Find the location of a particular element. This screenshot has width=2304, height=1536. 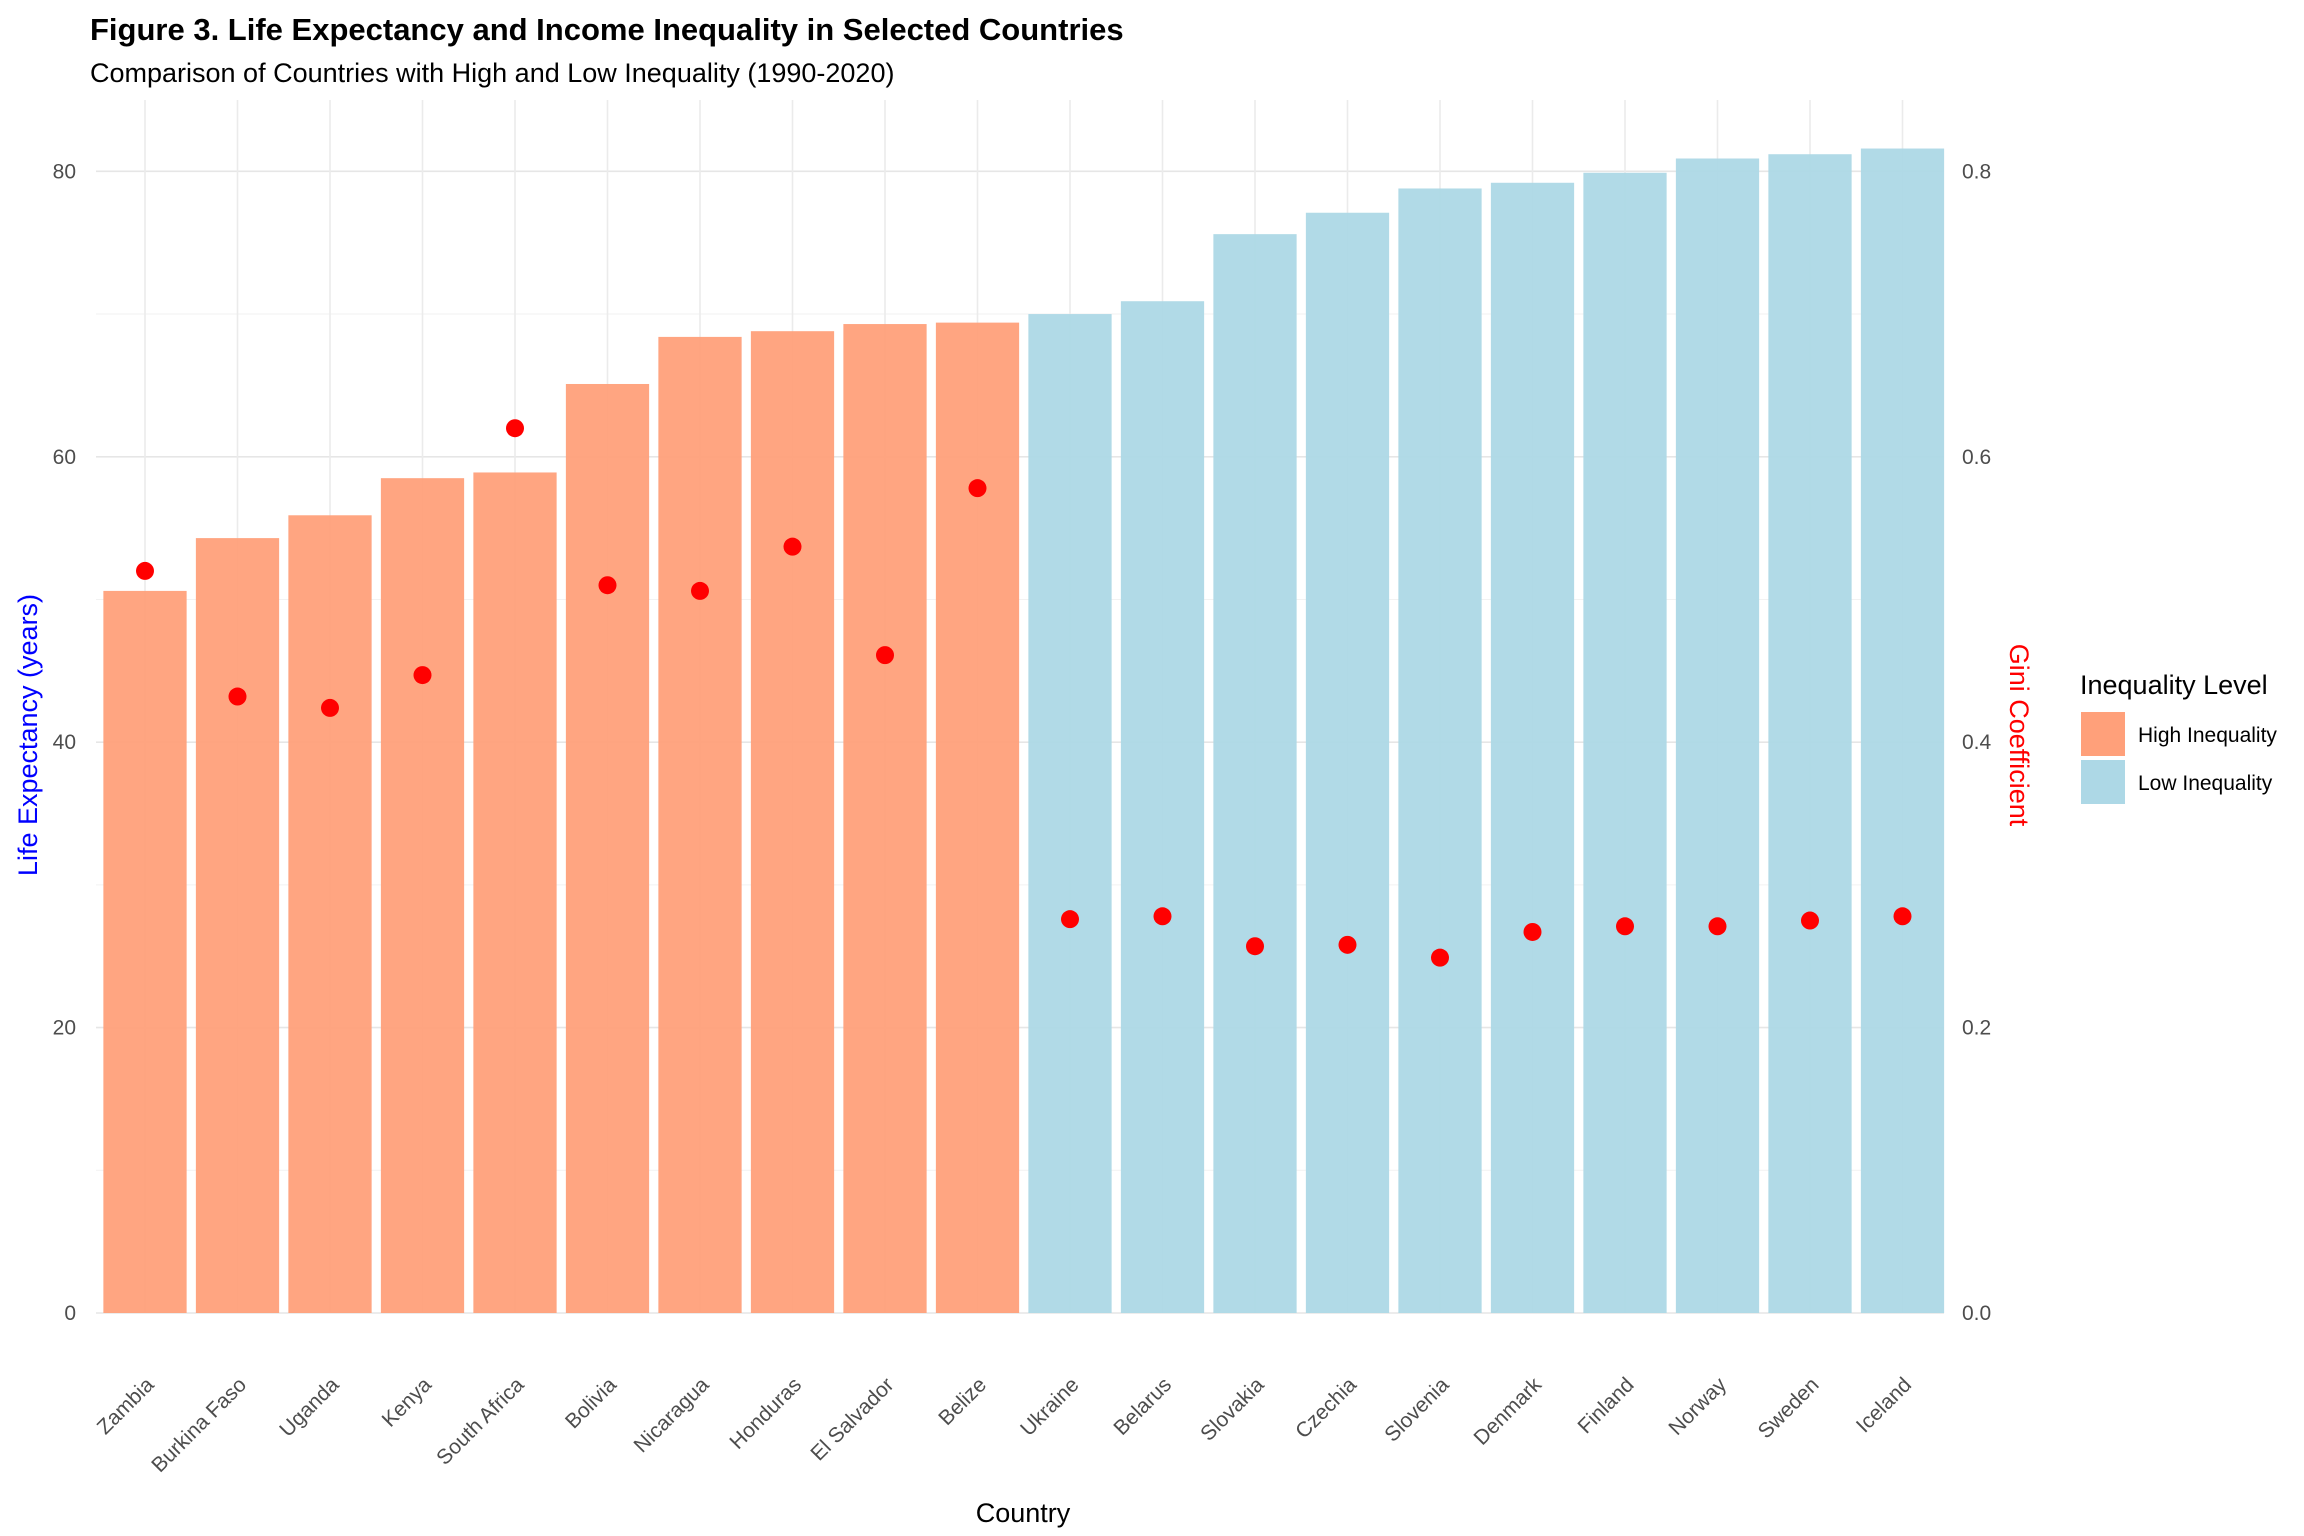

bar-denmark is located at coordinates (1532, 747).